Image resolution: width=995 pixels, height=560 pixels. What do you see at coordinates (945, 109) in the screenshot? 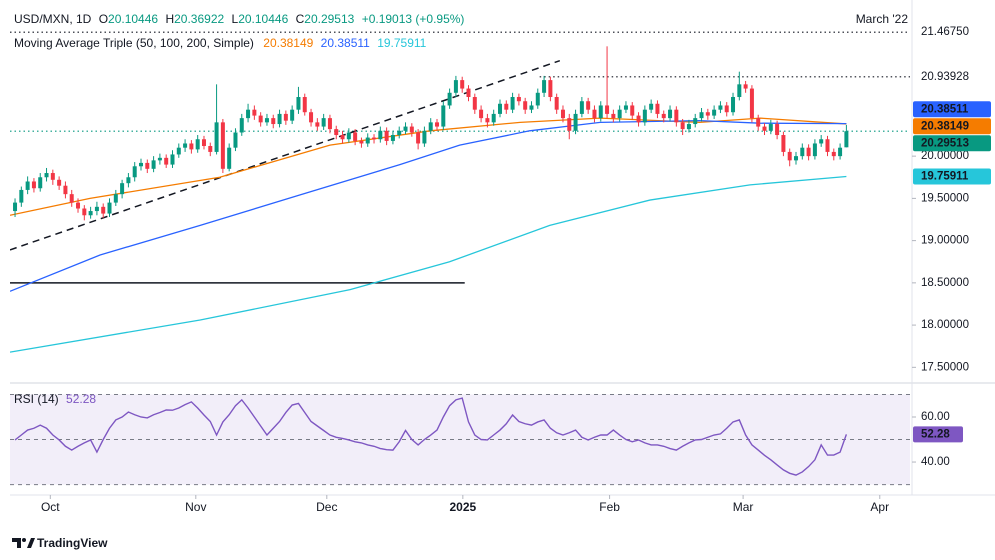
I see `price-tag: 20.38511` at bounding box center [945, 109].